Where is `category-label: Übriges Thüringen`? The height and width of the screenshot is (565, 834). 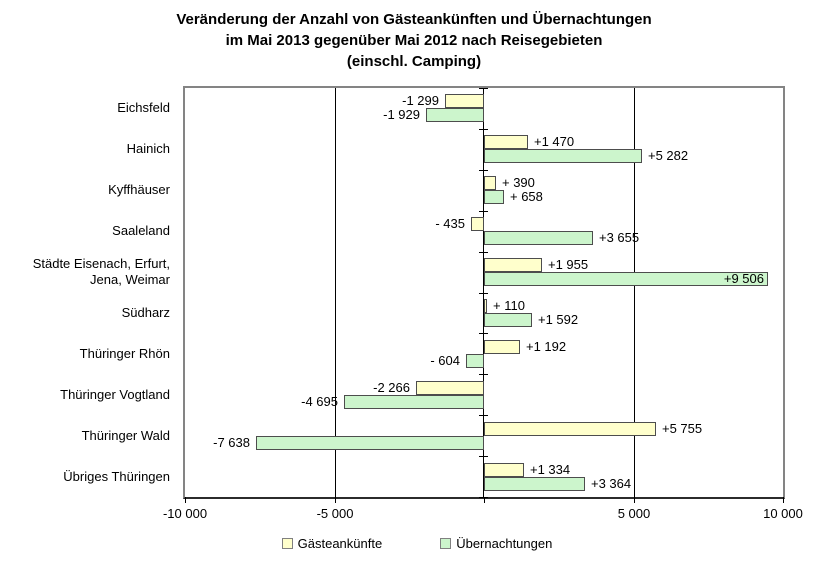
category-label: Übriges Thüringen is located at coordinates (116, 476).